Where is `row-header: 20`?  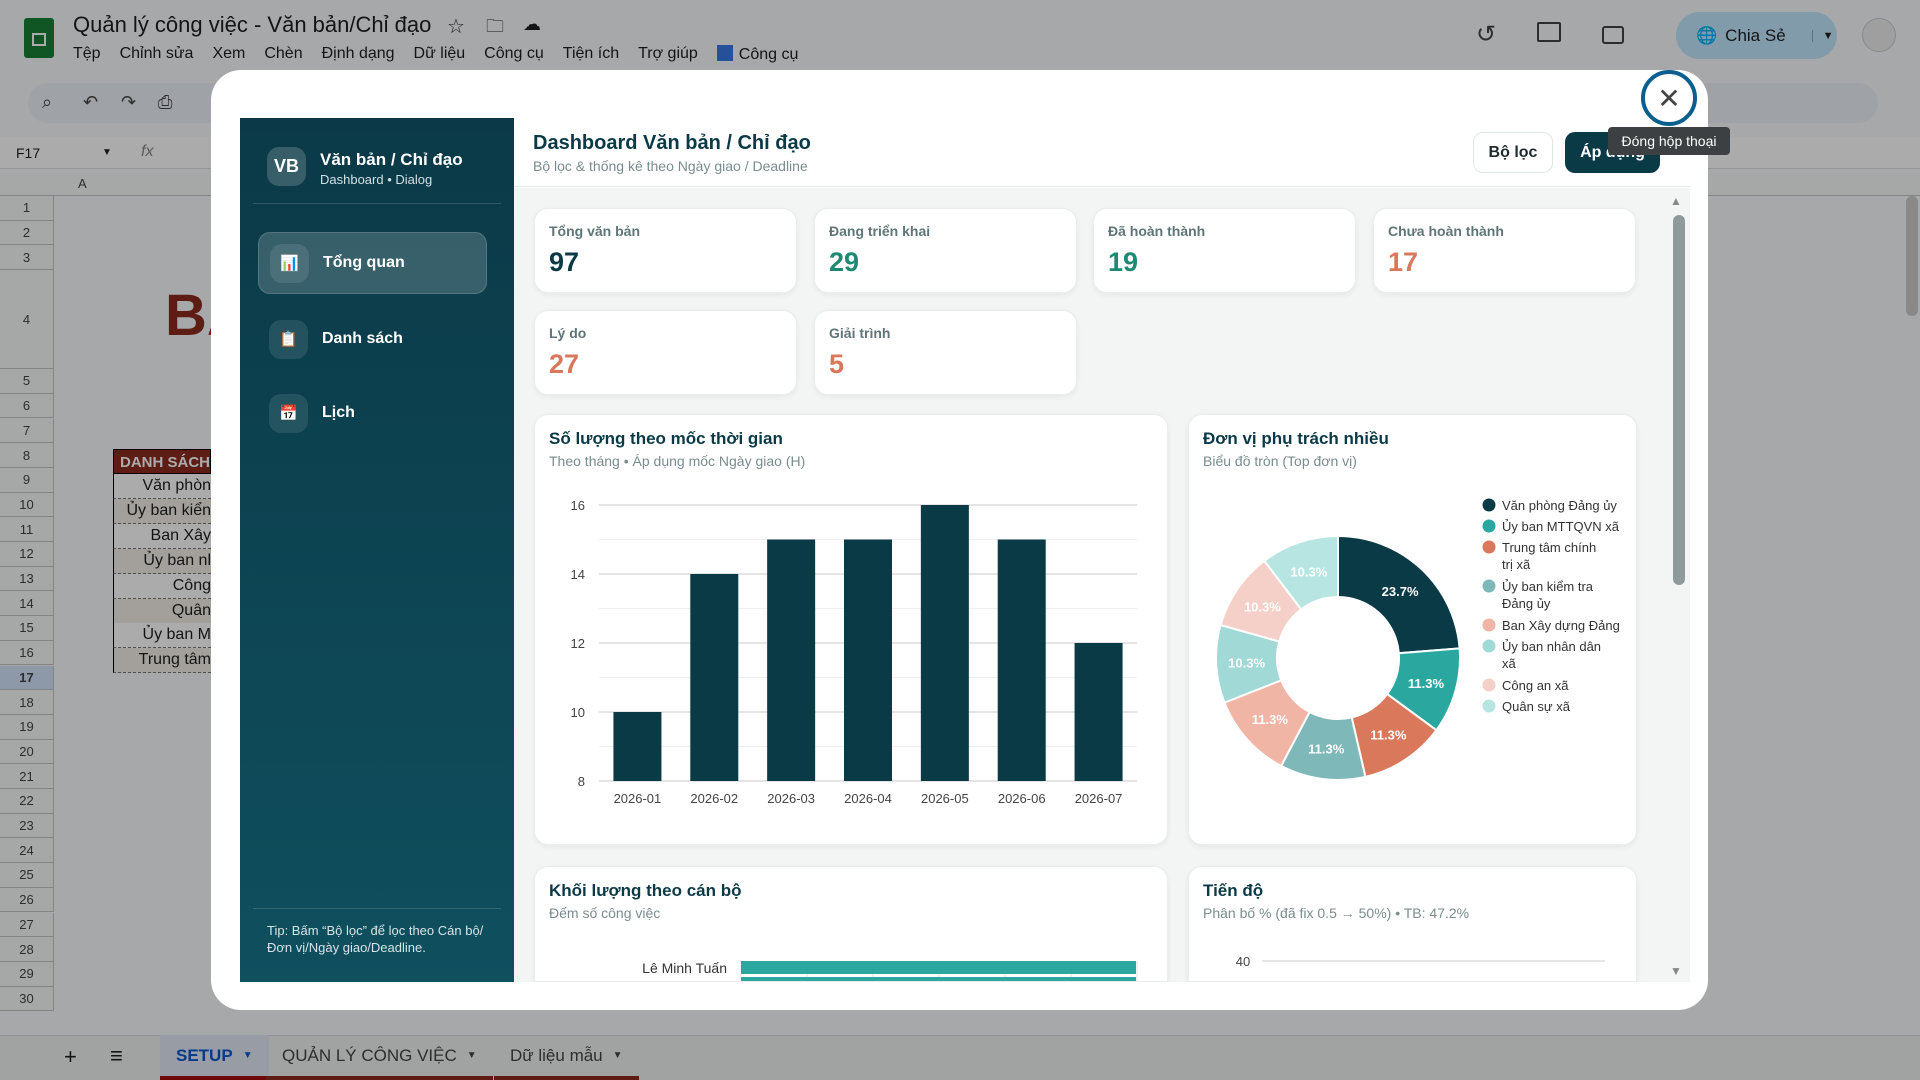 row-header: 20 is located at coordinates (27, 752).